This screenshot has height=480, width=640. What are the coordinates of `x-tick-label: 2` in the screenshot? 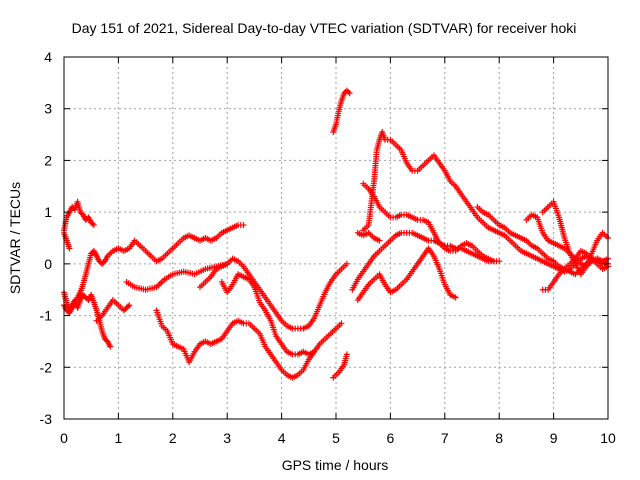 It's located at (173, 438).